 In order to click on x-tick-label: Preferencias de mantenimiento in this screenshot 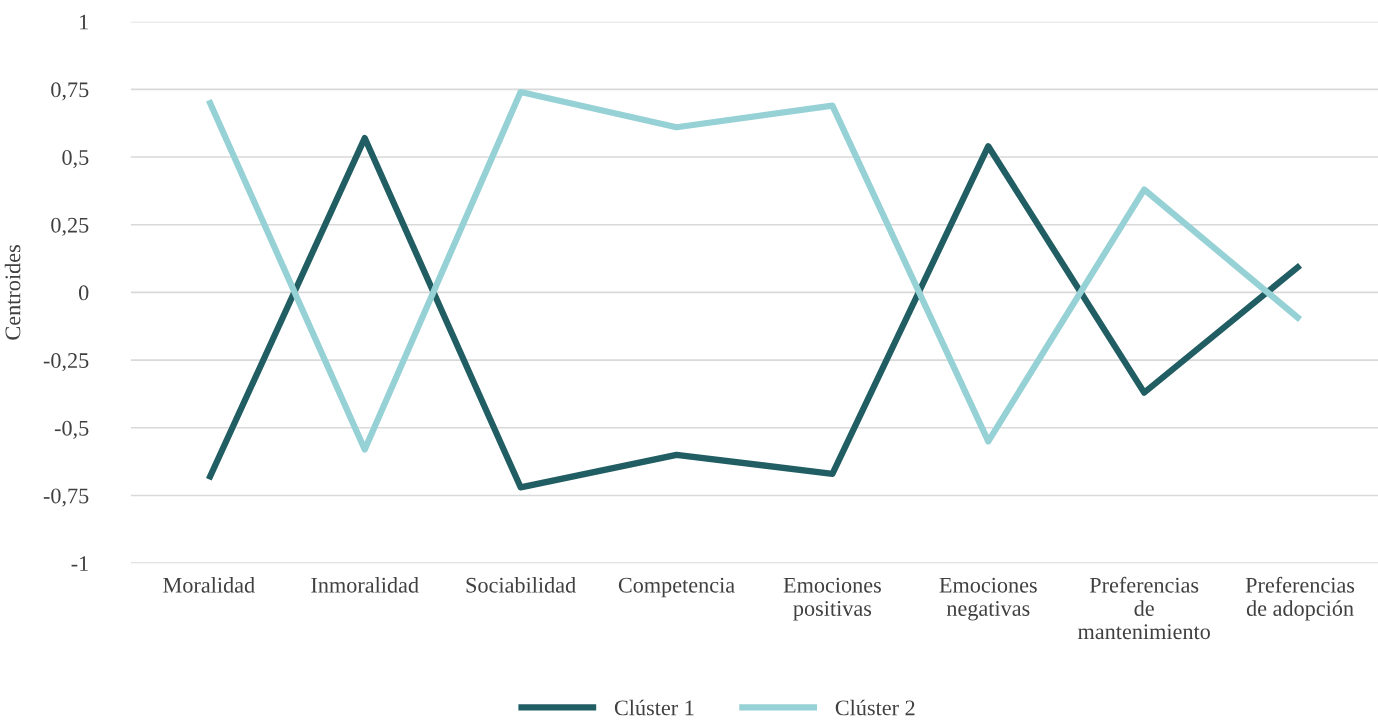, I will do `click(1143, 608)`.